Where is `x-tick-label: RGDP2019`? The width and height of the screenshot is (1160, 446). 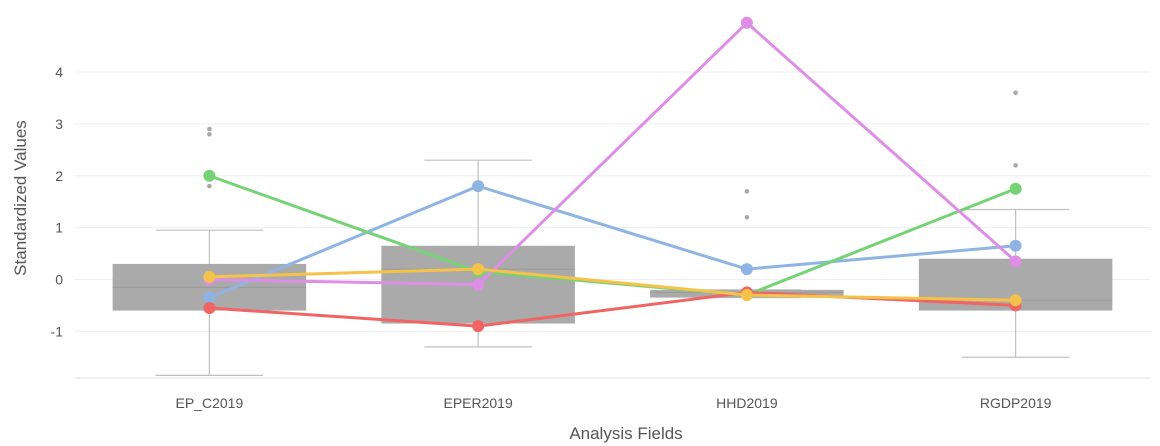 x-tick-label: RGDP2019 is located at coordinates (1016, 403).